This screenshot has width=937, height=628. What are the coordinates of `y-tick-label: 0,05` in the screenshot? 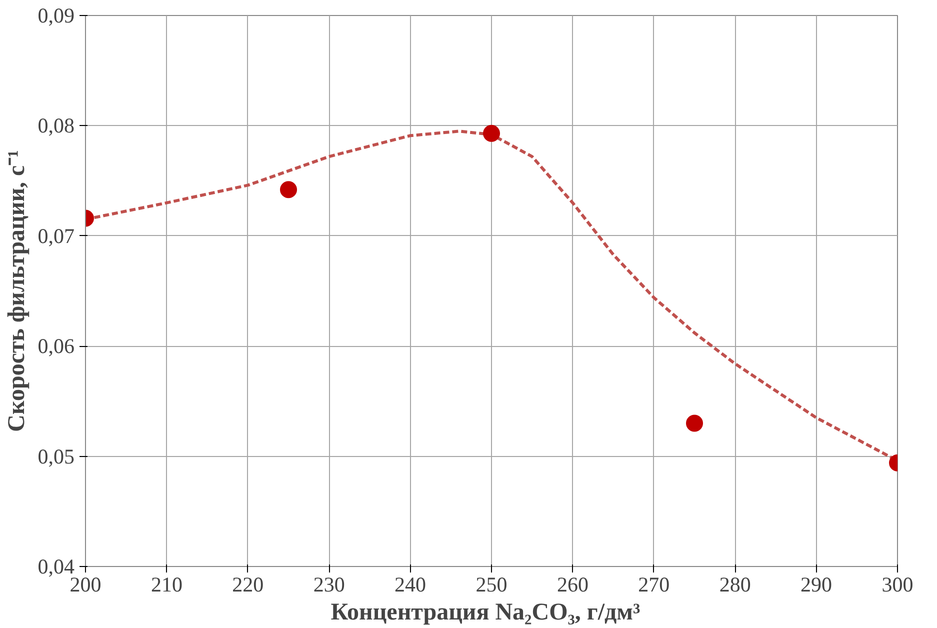 It's located at (56, 456).